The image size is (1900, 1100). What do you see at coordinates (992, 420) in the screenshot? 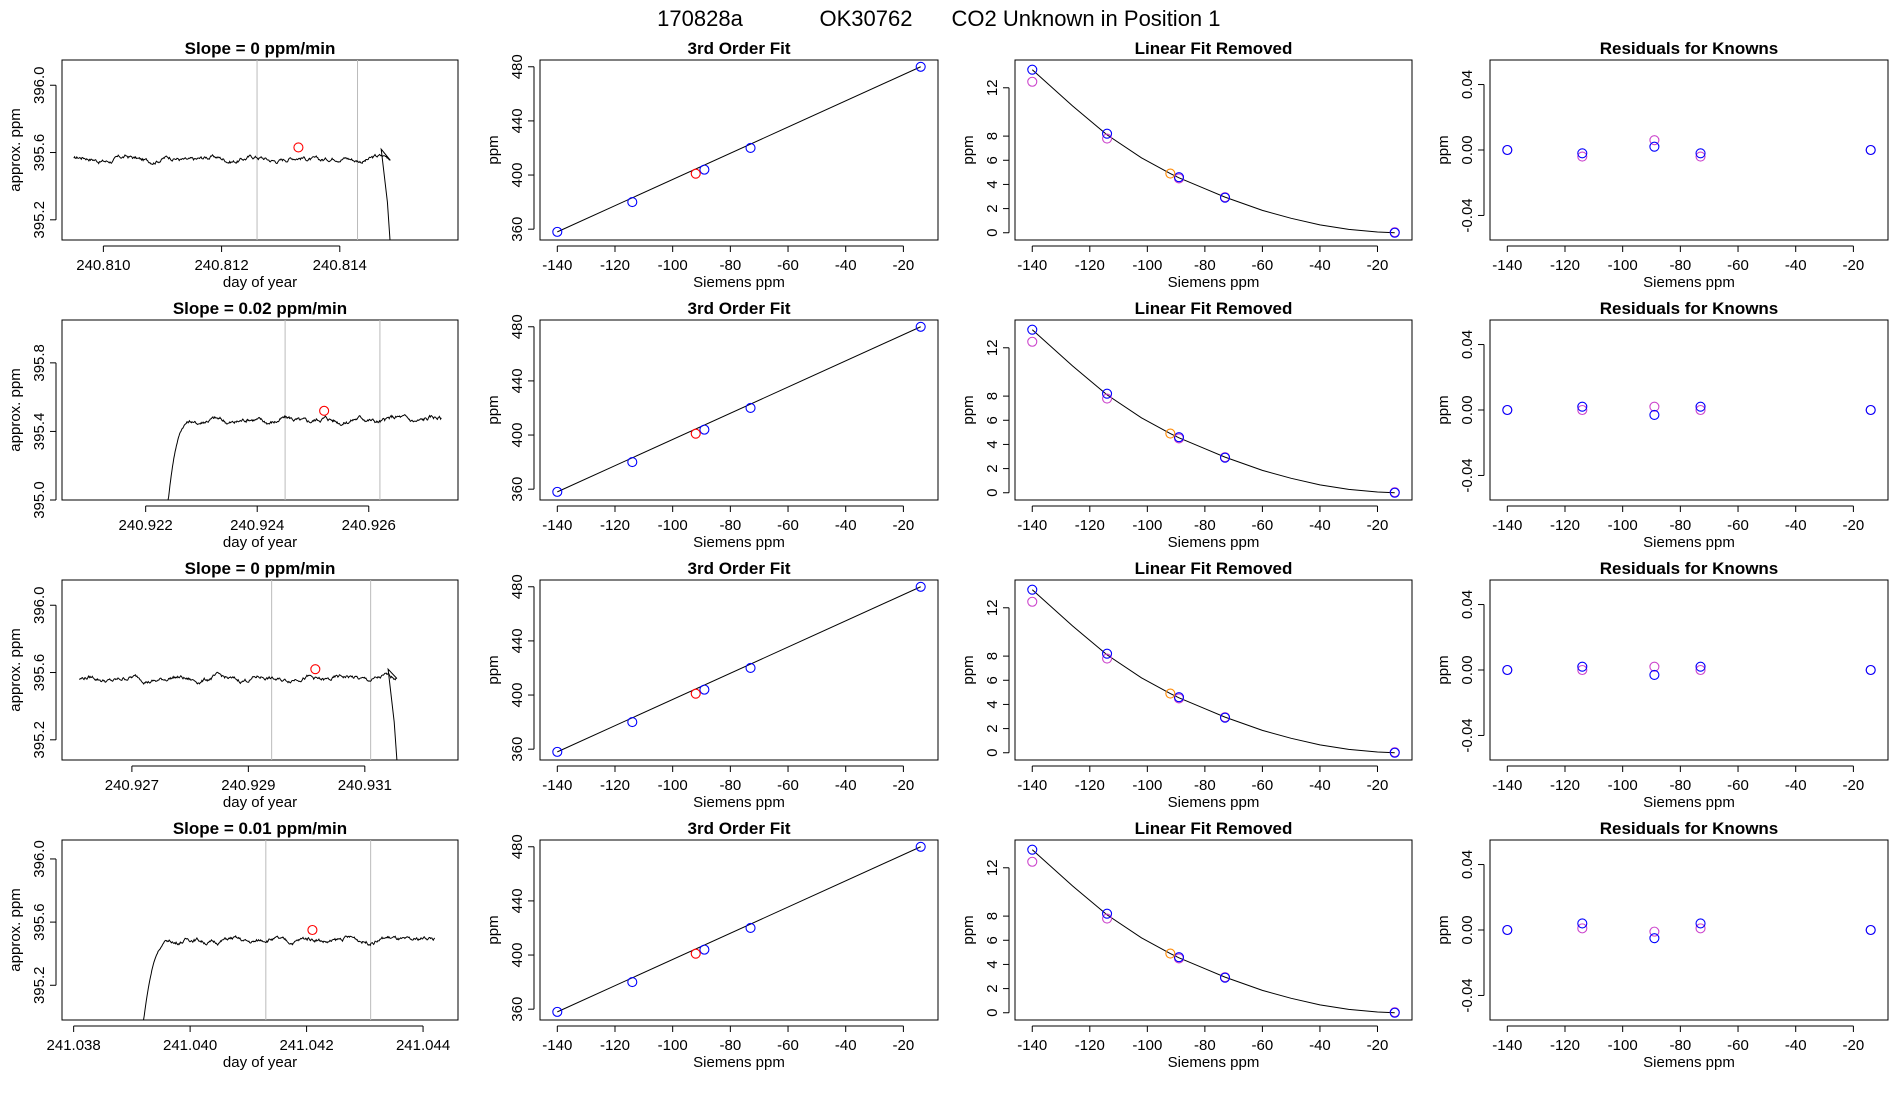
I see `linfit-panel-ytick-label: 6` at bounding box center [992, 420].